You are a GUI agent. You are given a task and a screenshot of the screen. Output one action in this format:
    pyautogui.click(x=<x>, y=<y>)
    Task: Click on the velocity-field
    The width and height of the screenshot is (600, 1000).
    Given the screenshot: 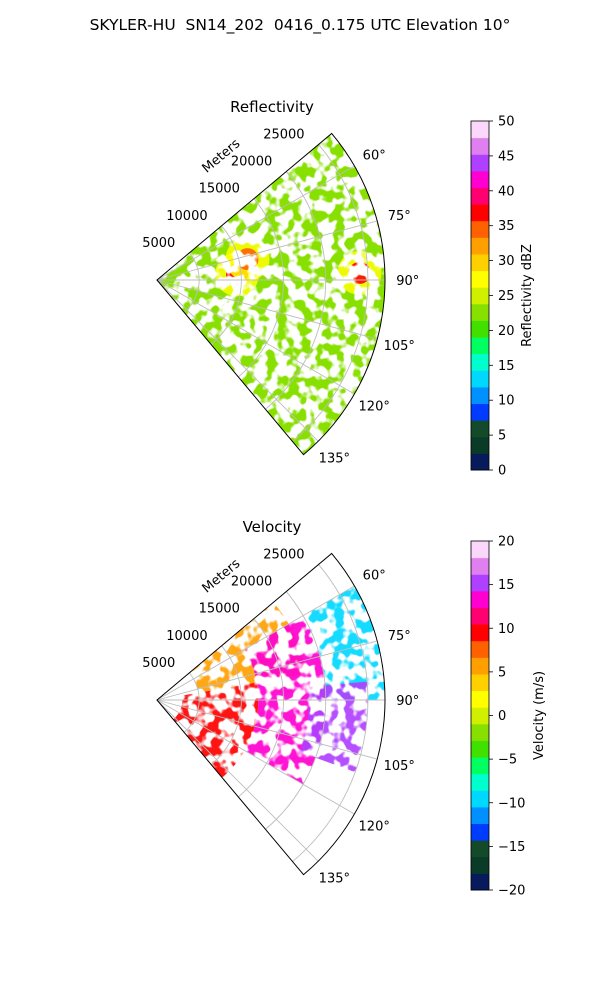 What is the action you would take?
    pyautogui.click(x=271, y=714)
    